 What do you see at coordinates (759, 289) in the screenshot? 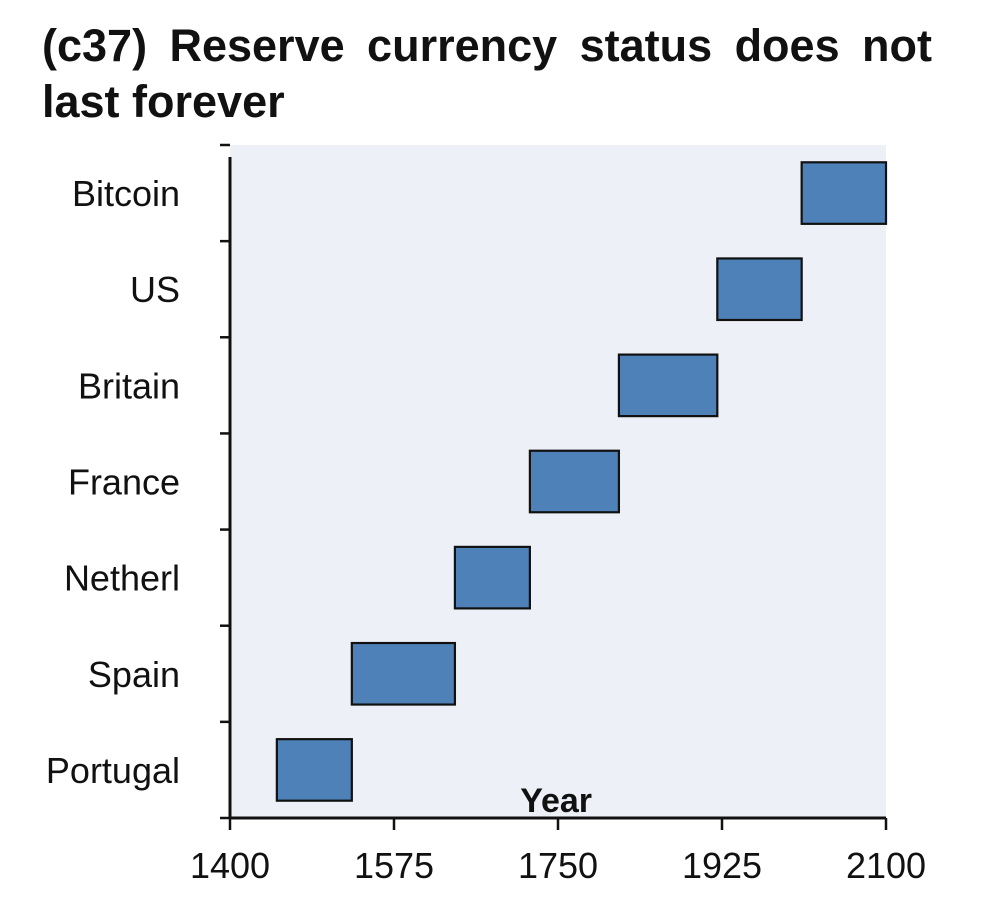
I see `bar-us` at bounding box center [759, 289].